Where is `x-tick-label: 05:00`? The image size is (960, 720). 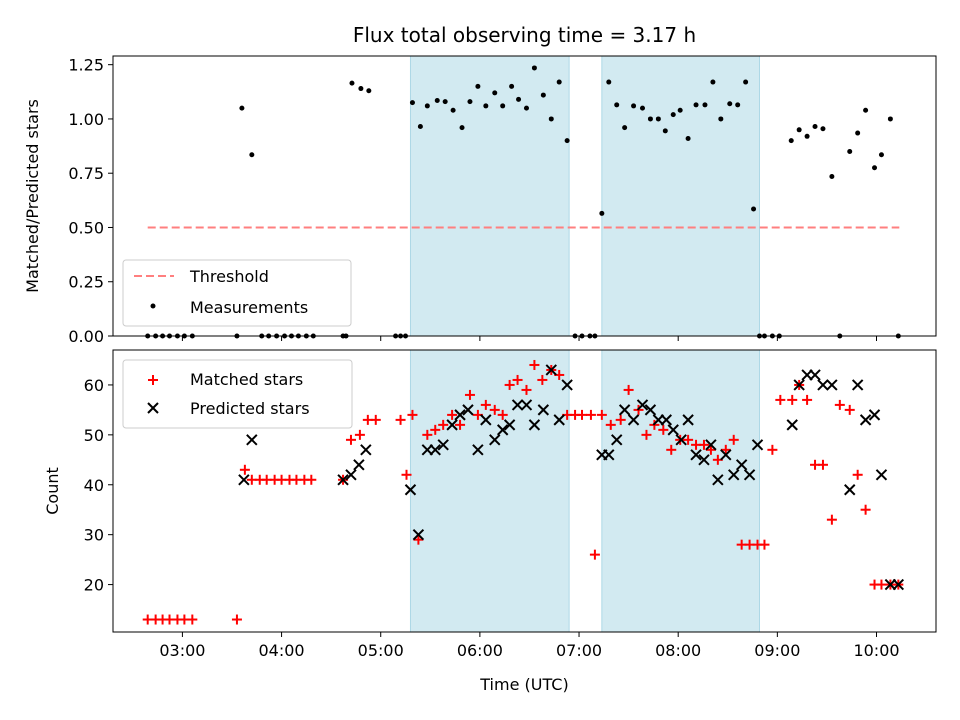 x-tick-label: 05:00 is located at coordinates (381, 650).